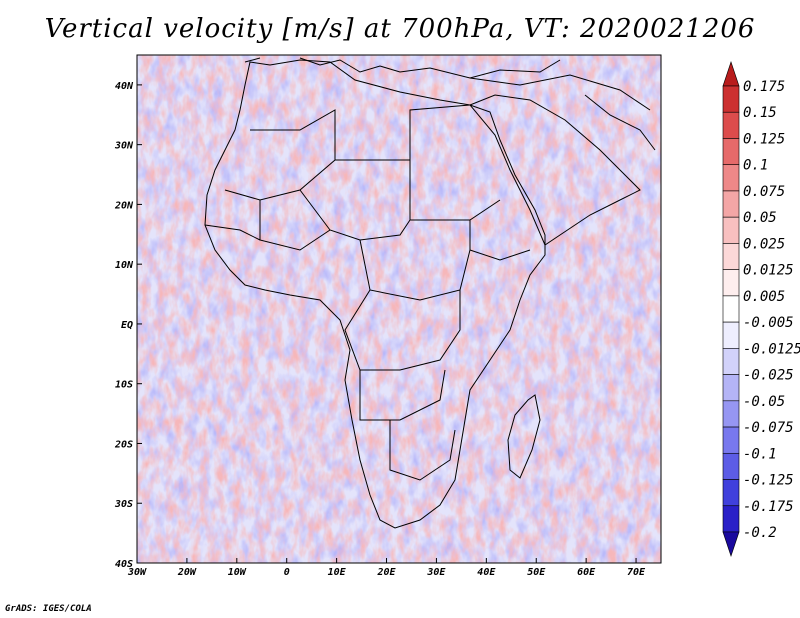  I want to click on colorbar-label: -0.1, so click(760, 454).